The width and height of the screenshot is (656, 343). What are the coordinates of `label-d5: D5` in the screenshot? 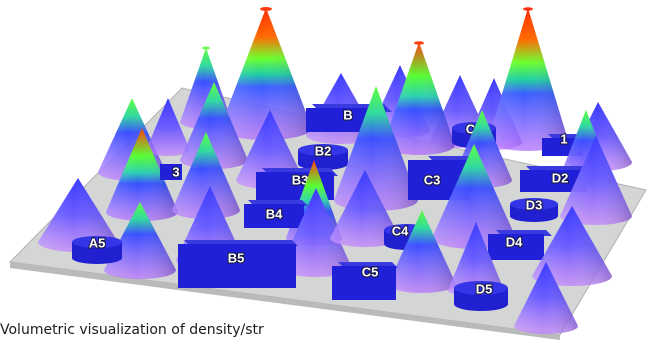 It's located at (484, 289).